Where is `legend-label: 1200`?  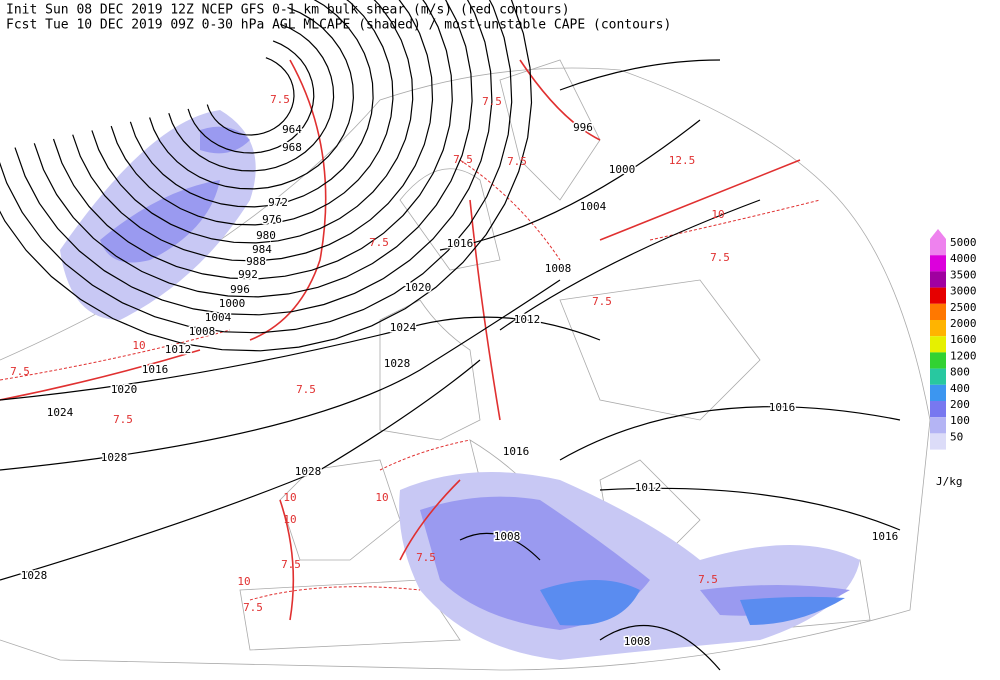 legend-label: 1200 is located at coordinates (963, 355).